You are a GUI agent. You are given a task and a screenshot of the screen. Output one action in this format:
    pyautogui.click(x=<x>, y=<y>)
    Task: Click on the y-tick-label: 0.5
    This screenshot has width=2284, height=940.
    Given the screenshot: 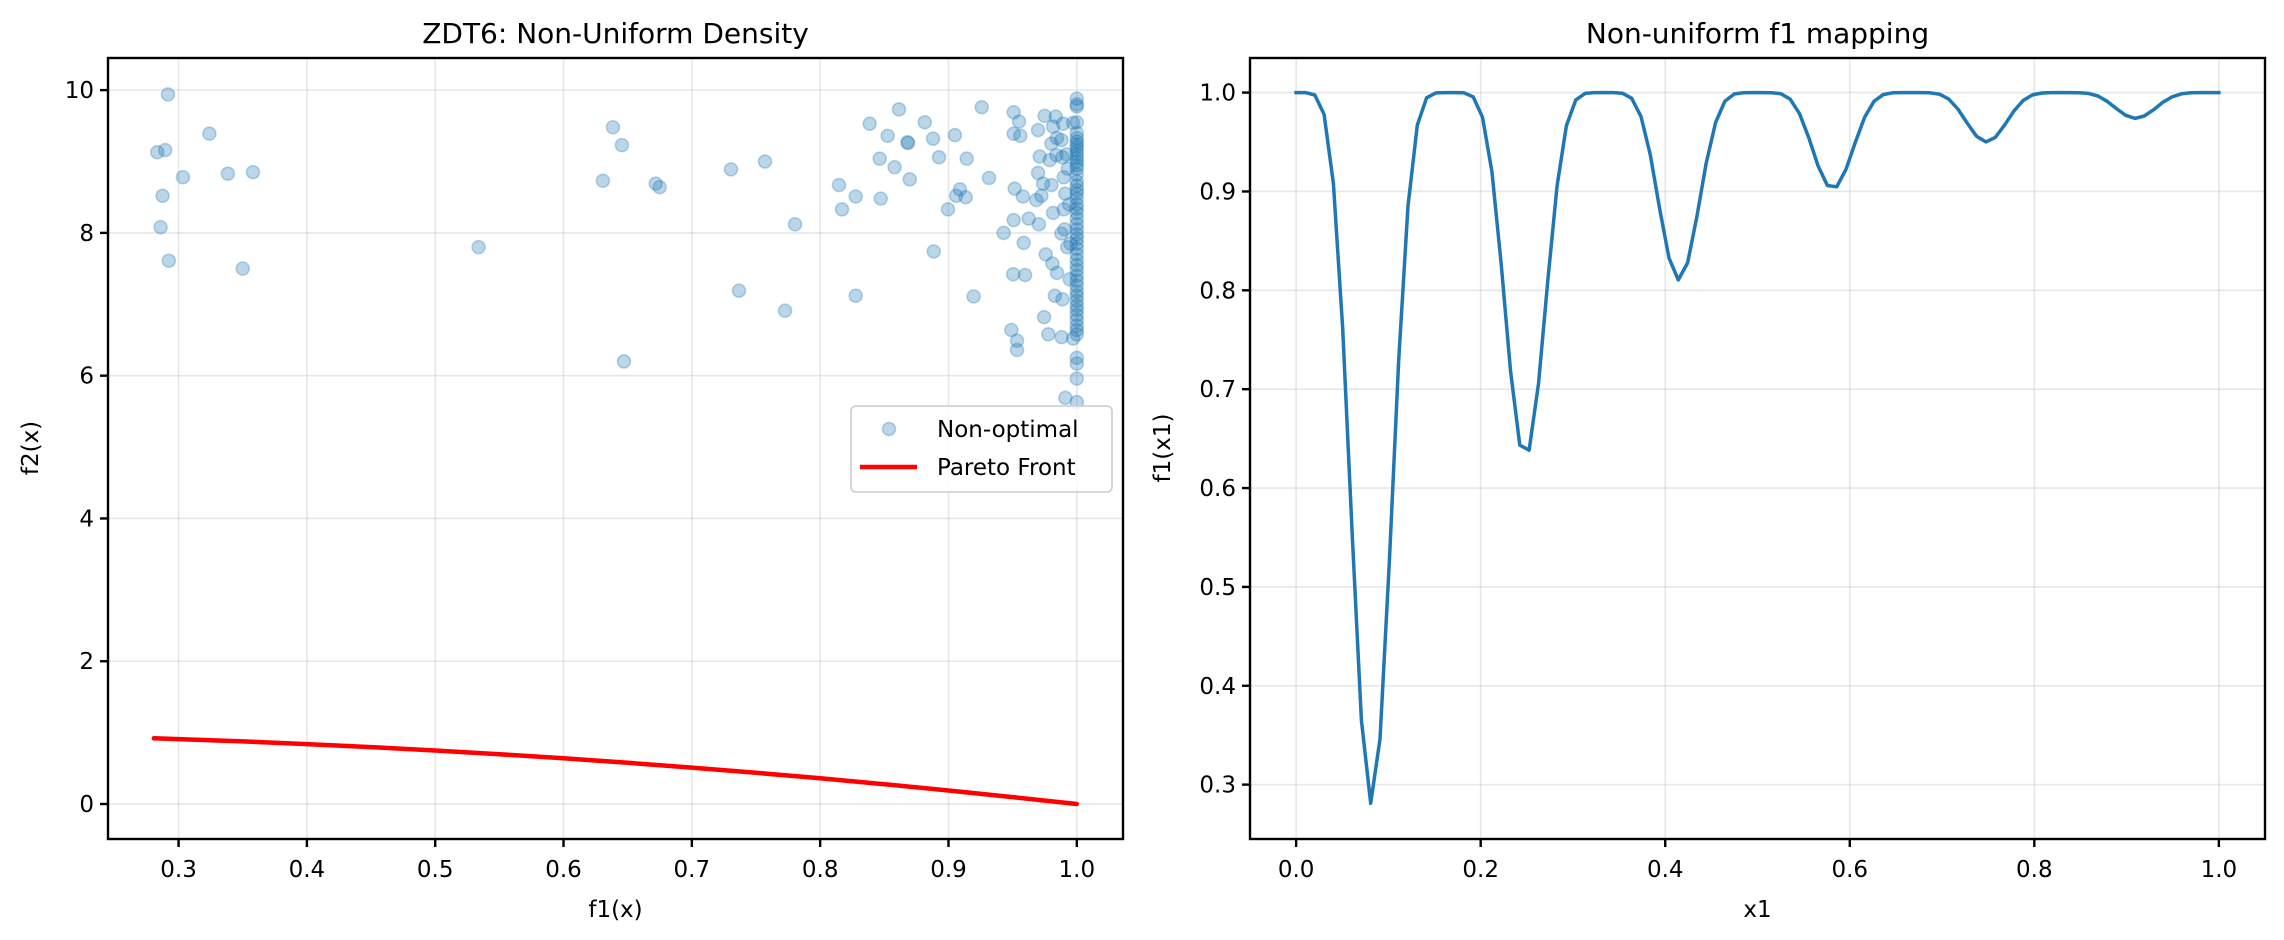 What is the action you would take?
    pyautogui.click(x=1217, y=588)
    